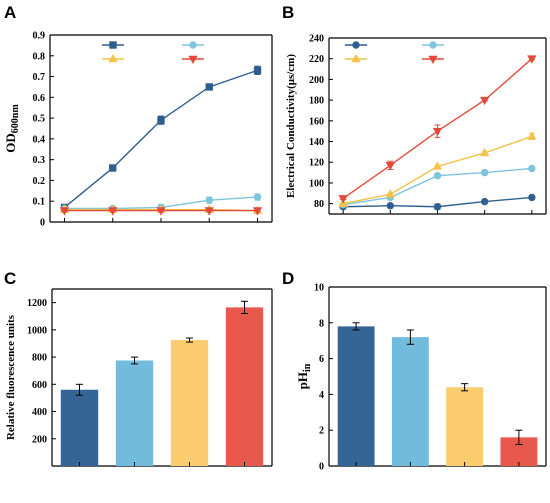 The width and height of the screenshot is (550, 503). What do you see at coordinates (302, 380) in the screenshot?
I see `y-axis-title-main: pH` at bounding box center [302, 380].